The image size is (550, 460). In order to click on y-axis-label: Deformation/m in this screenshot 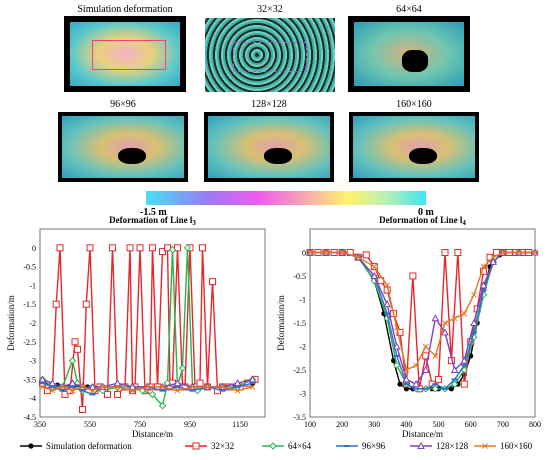, I will do `click(281, 323)`.